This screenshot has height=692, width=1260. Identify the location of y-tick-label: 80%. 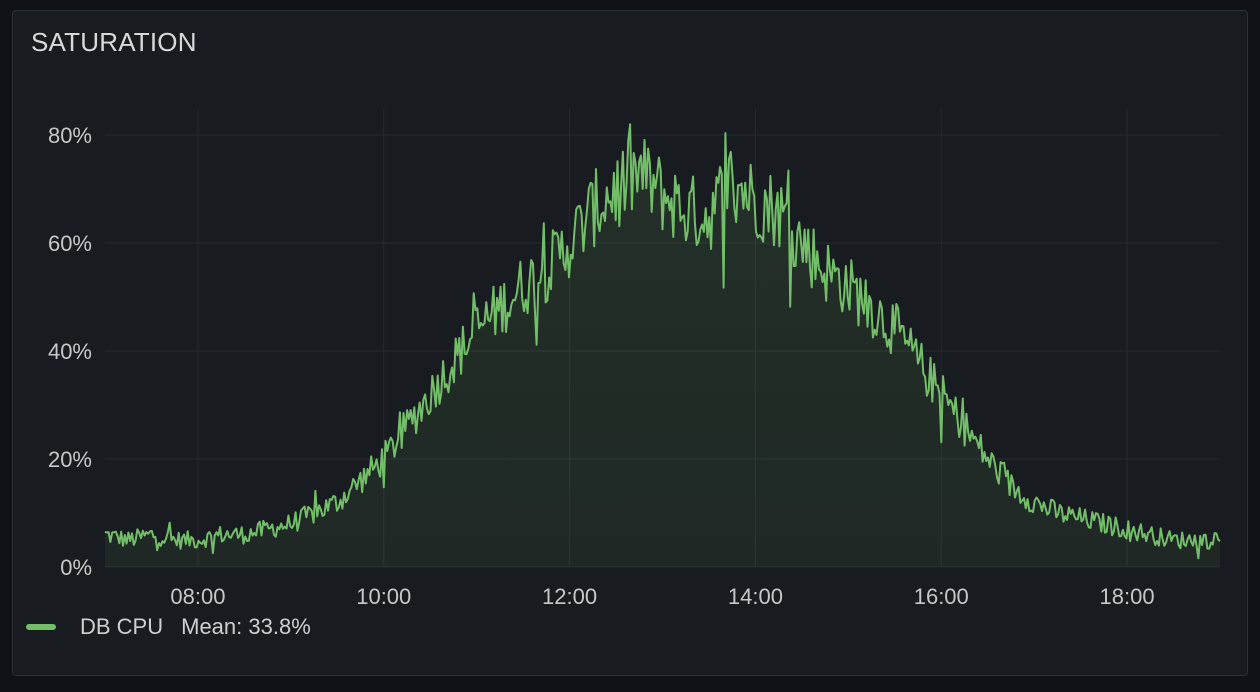
(70, 135).